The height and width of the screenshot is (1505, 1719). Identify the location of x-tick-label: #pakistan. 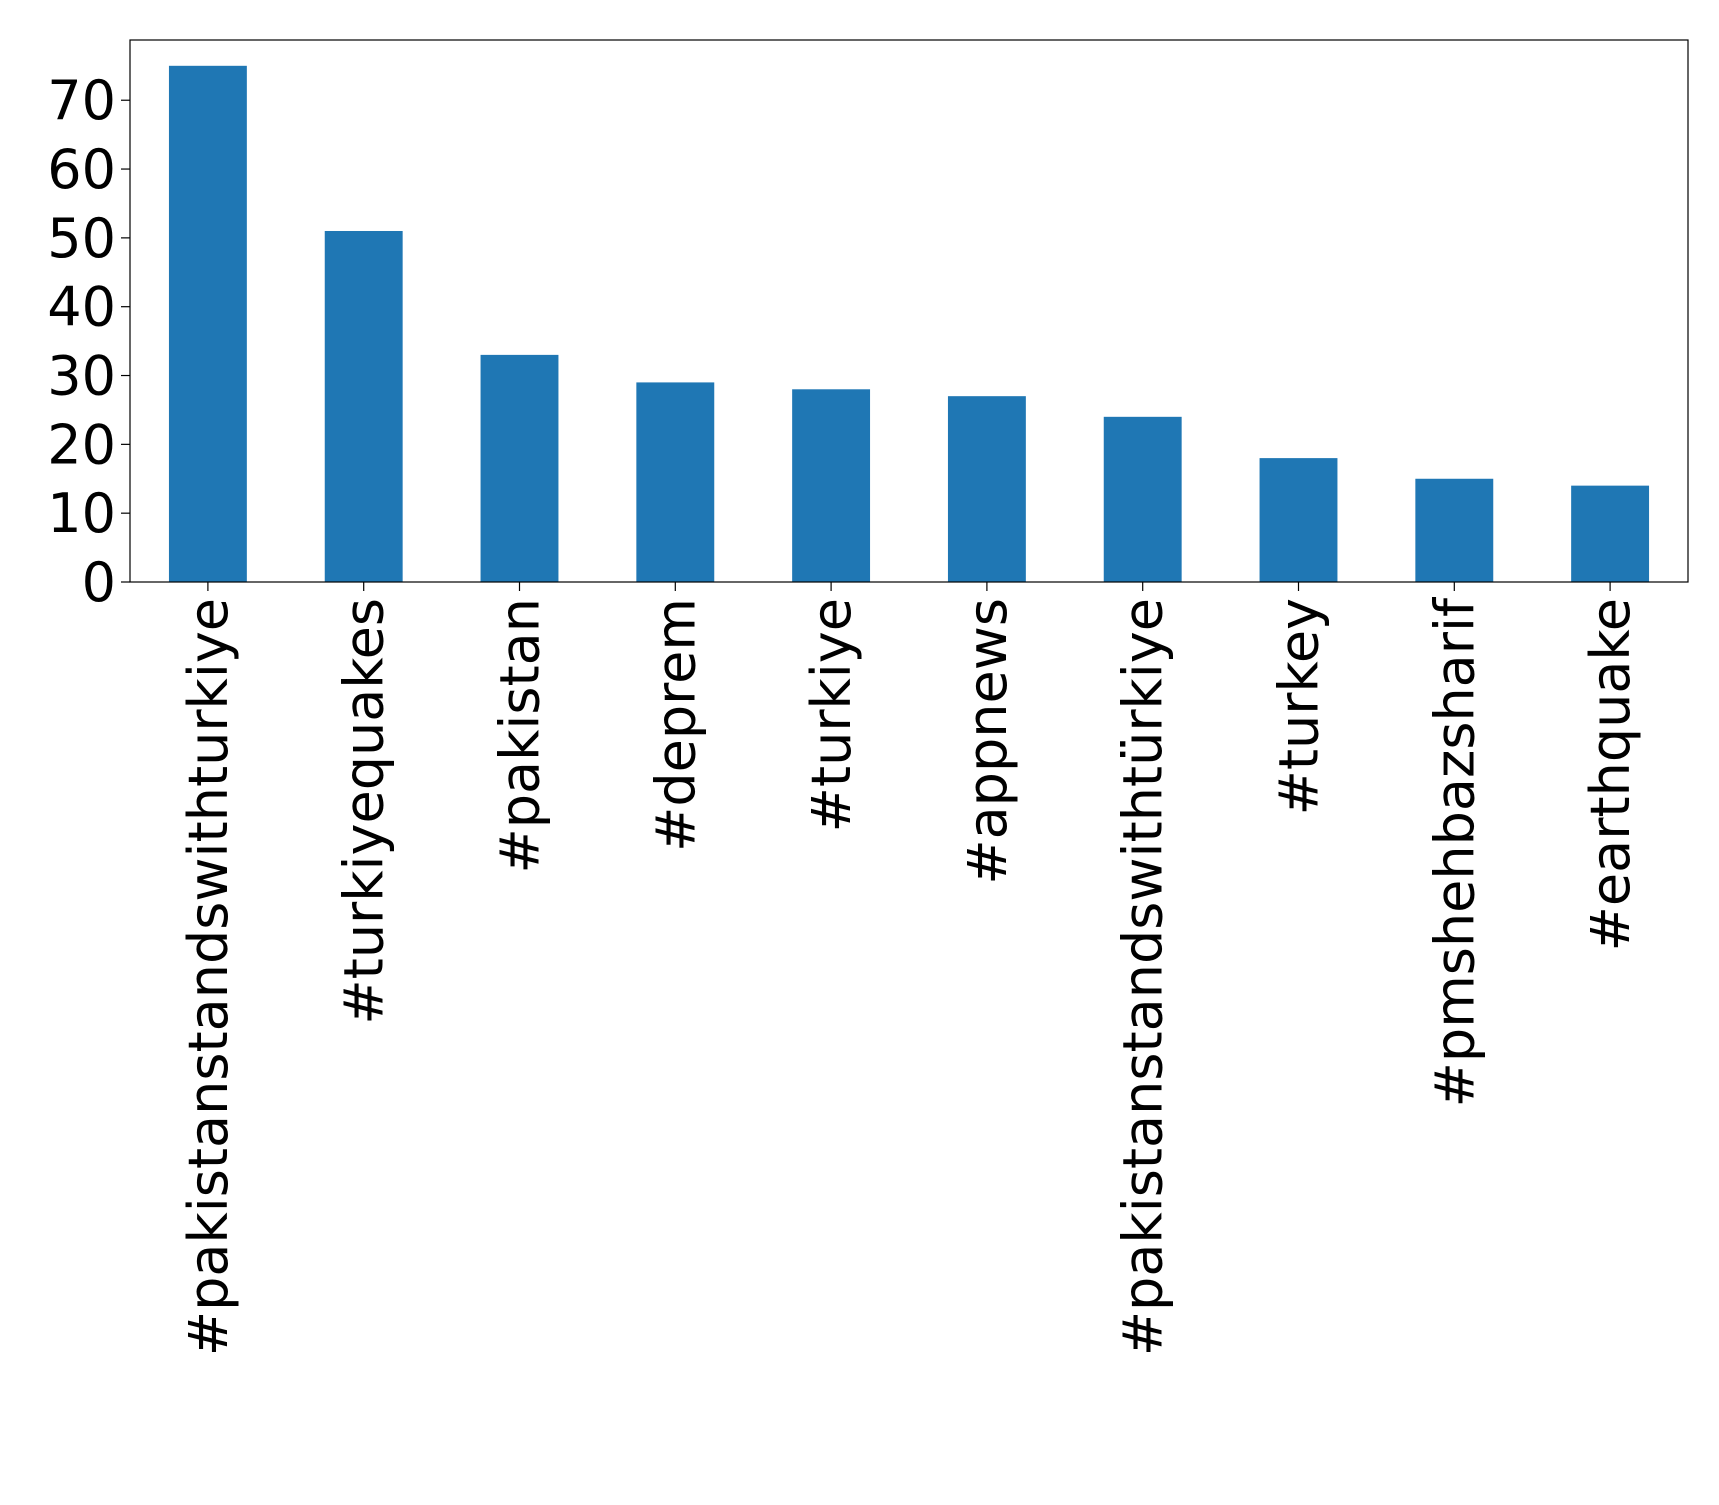
(520, 736).